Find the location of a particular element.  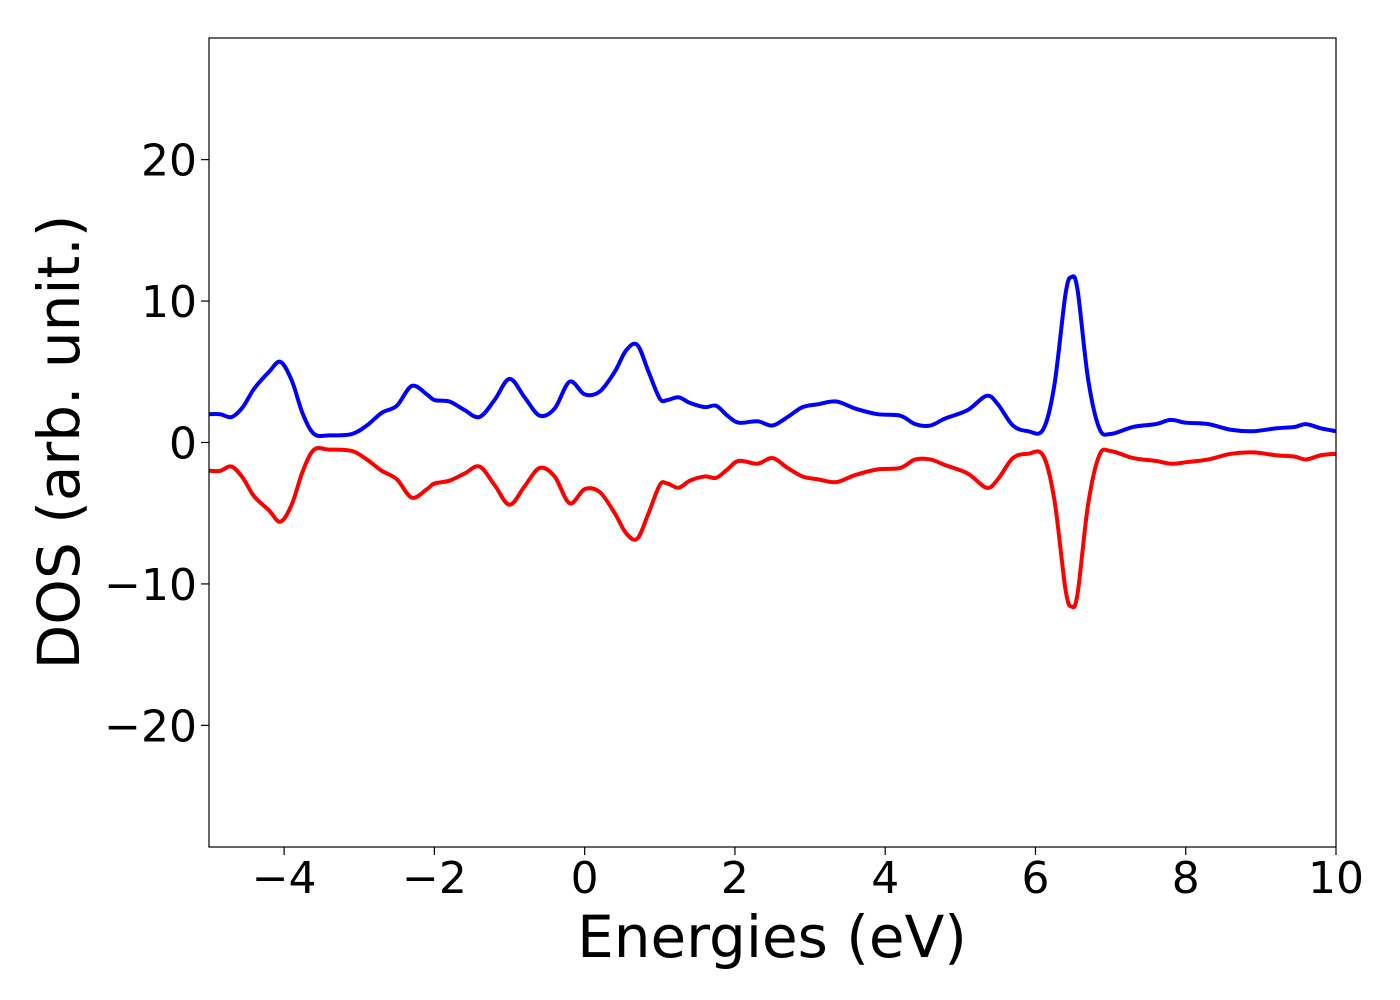

x-tick-label: 8 is located at coordinates (1186, 878).